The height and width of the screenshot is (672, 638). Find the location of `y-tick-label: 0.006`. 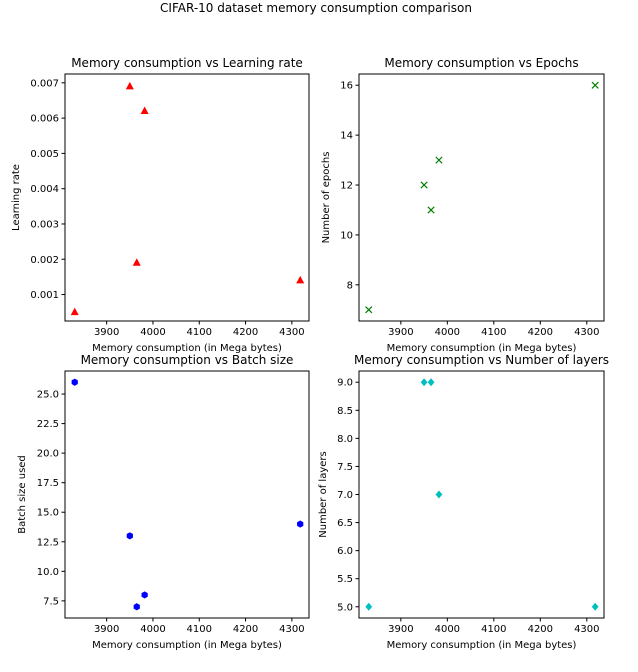

y-tick-label: 0.006 is located at coordinates (44, 119).